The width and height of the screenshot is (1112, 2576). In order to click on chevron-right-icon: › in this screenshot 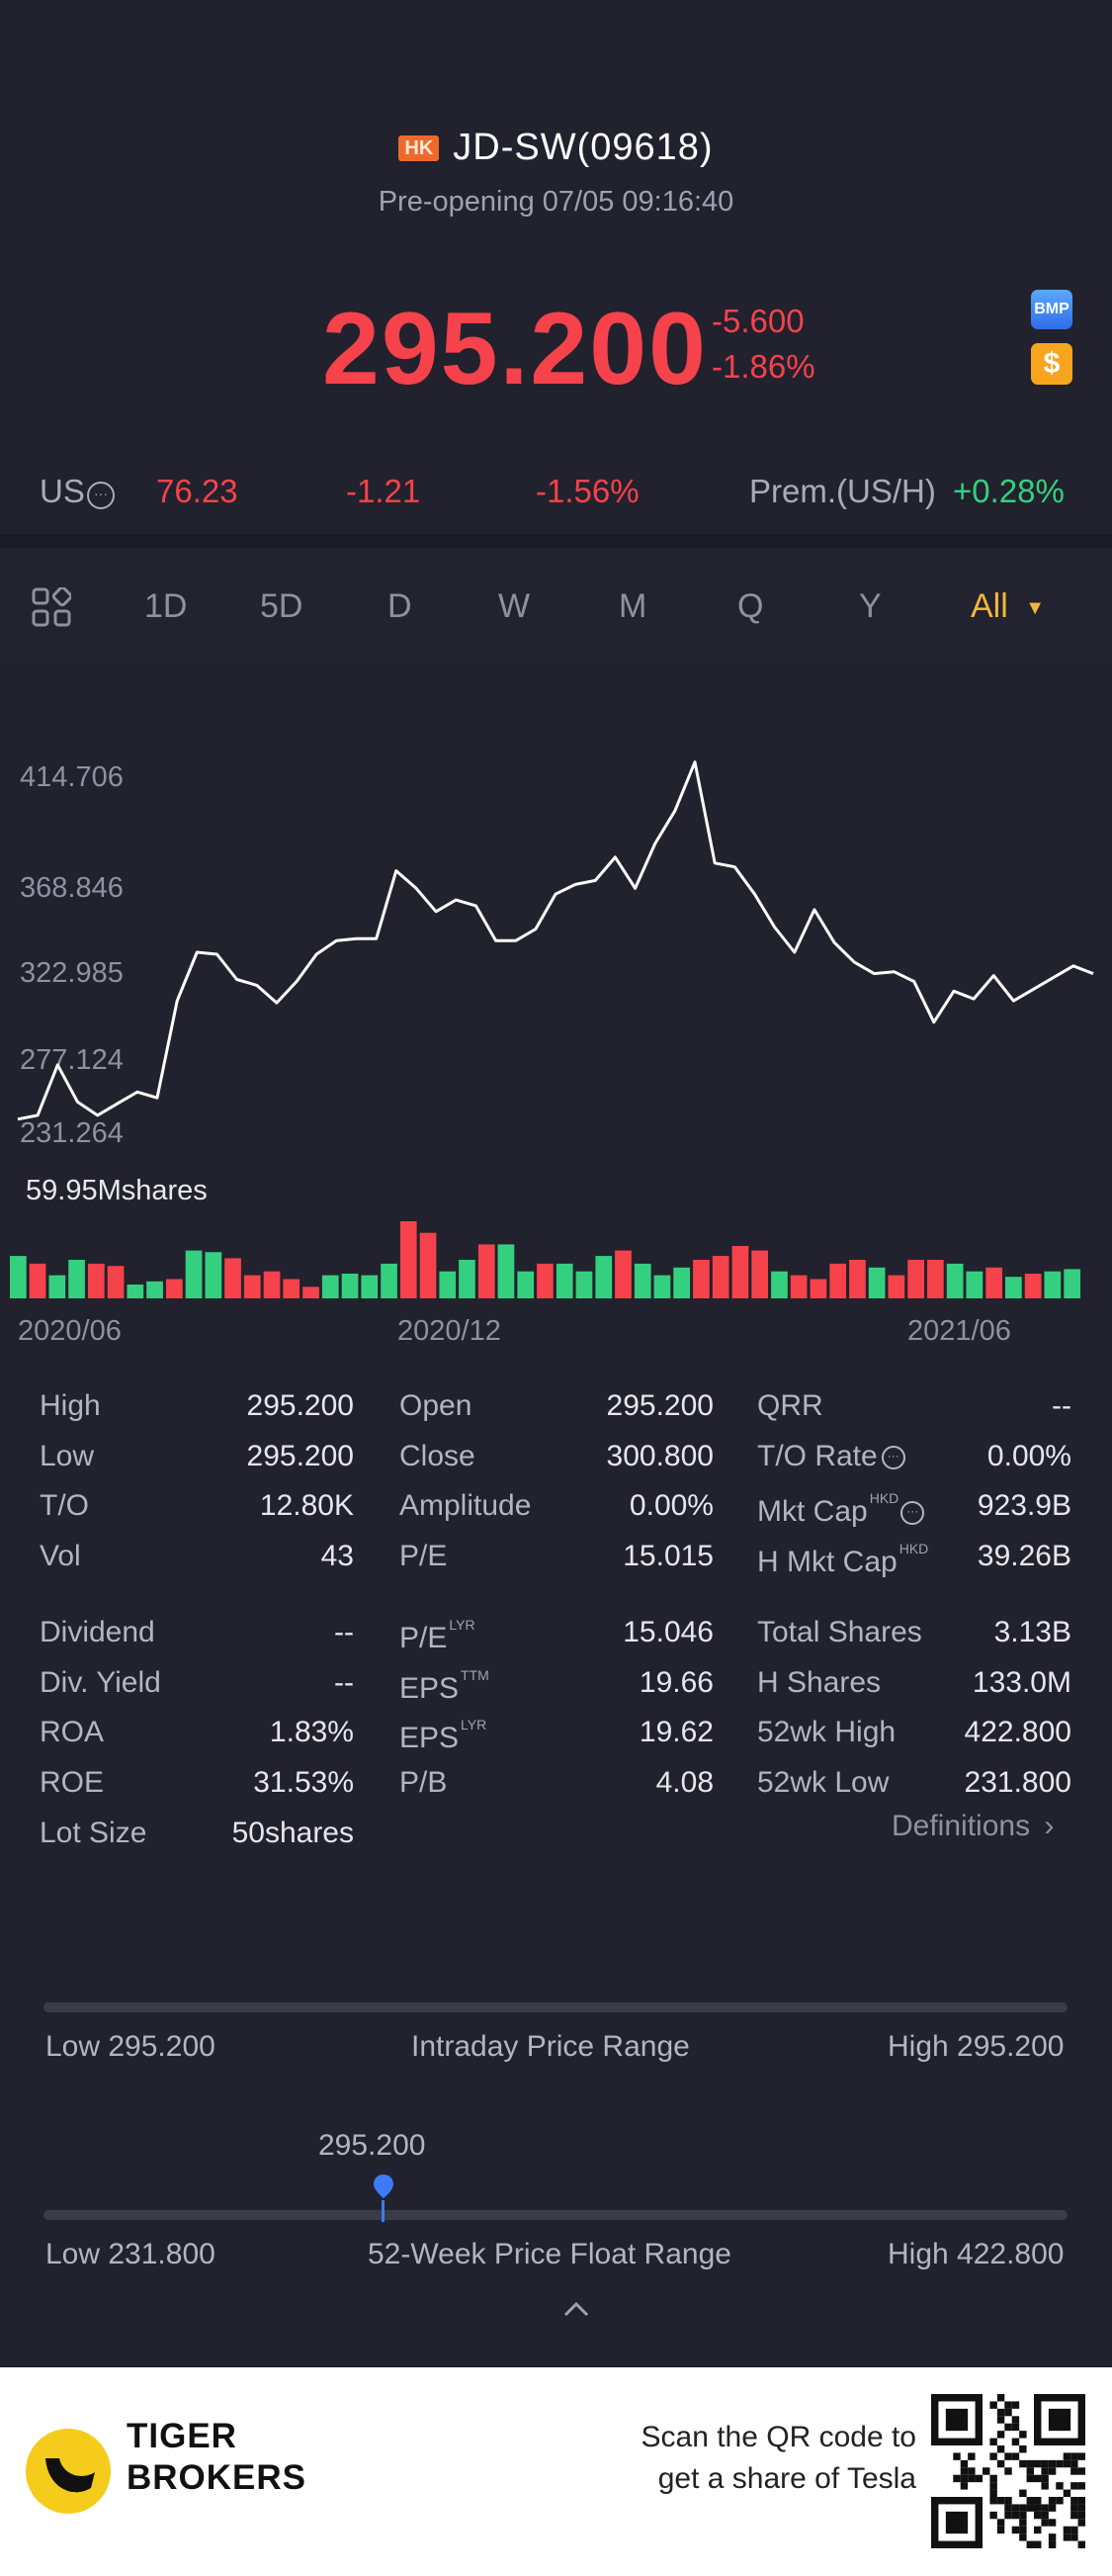, I will do `click(1049, 1826)`.